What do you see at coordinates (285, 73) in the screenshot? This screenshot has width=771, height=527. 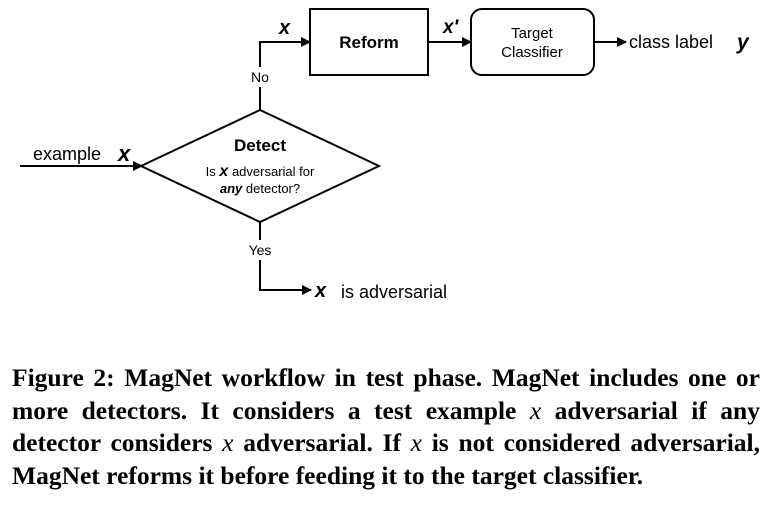 I see `no-branch-arrow` at bounding box center [285, 73].